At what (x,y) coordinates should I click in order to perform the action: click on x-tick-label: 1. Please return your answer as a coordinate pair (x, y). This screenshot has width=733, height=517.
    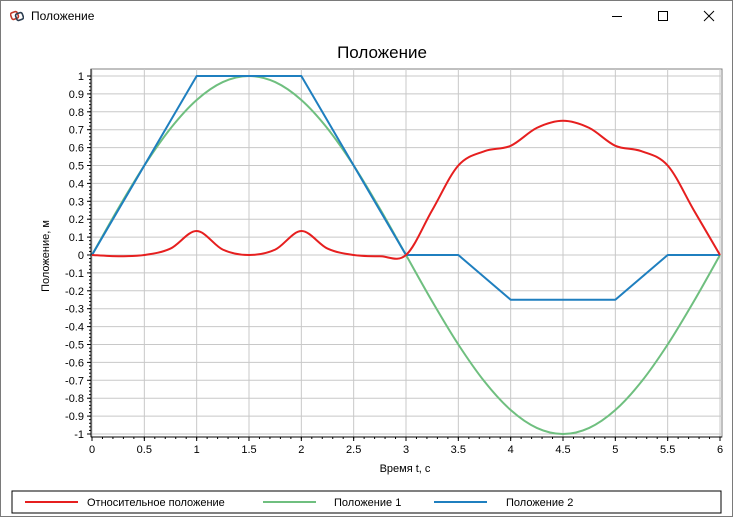
    Looking at the image, I should click on (197, 450).